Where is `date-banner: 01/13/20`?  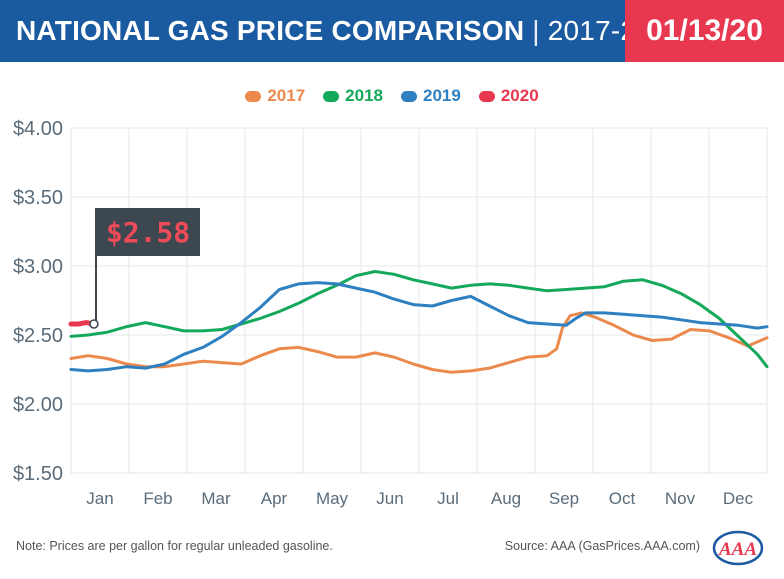 date-banner: 01/13/20 is located at coordinates (704, 31).